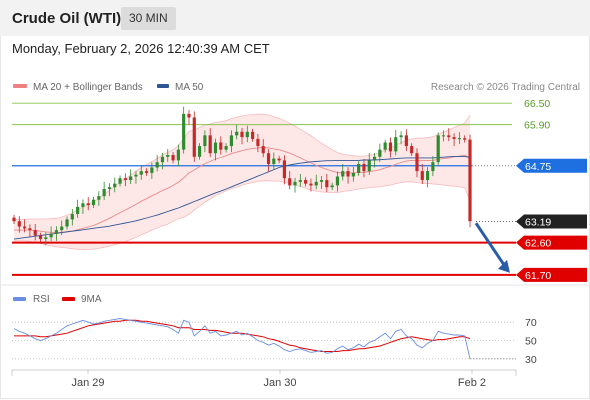 The width and height of the screenshot is (590, 400). Describe the element at coordinates (504, 266) in the screenshot. I see `forecast-arrow-head` at that location.